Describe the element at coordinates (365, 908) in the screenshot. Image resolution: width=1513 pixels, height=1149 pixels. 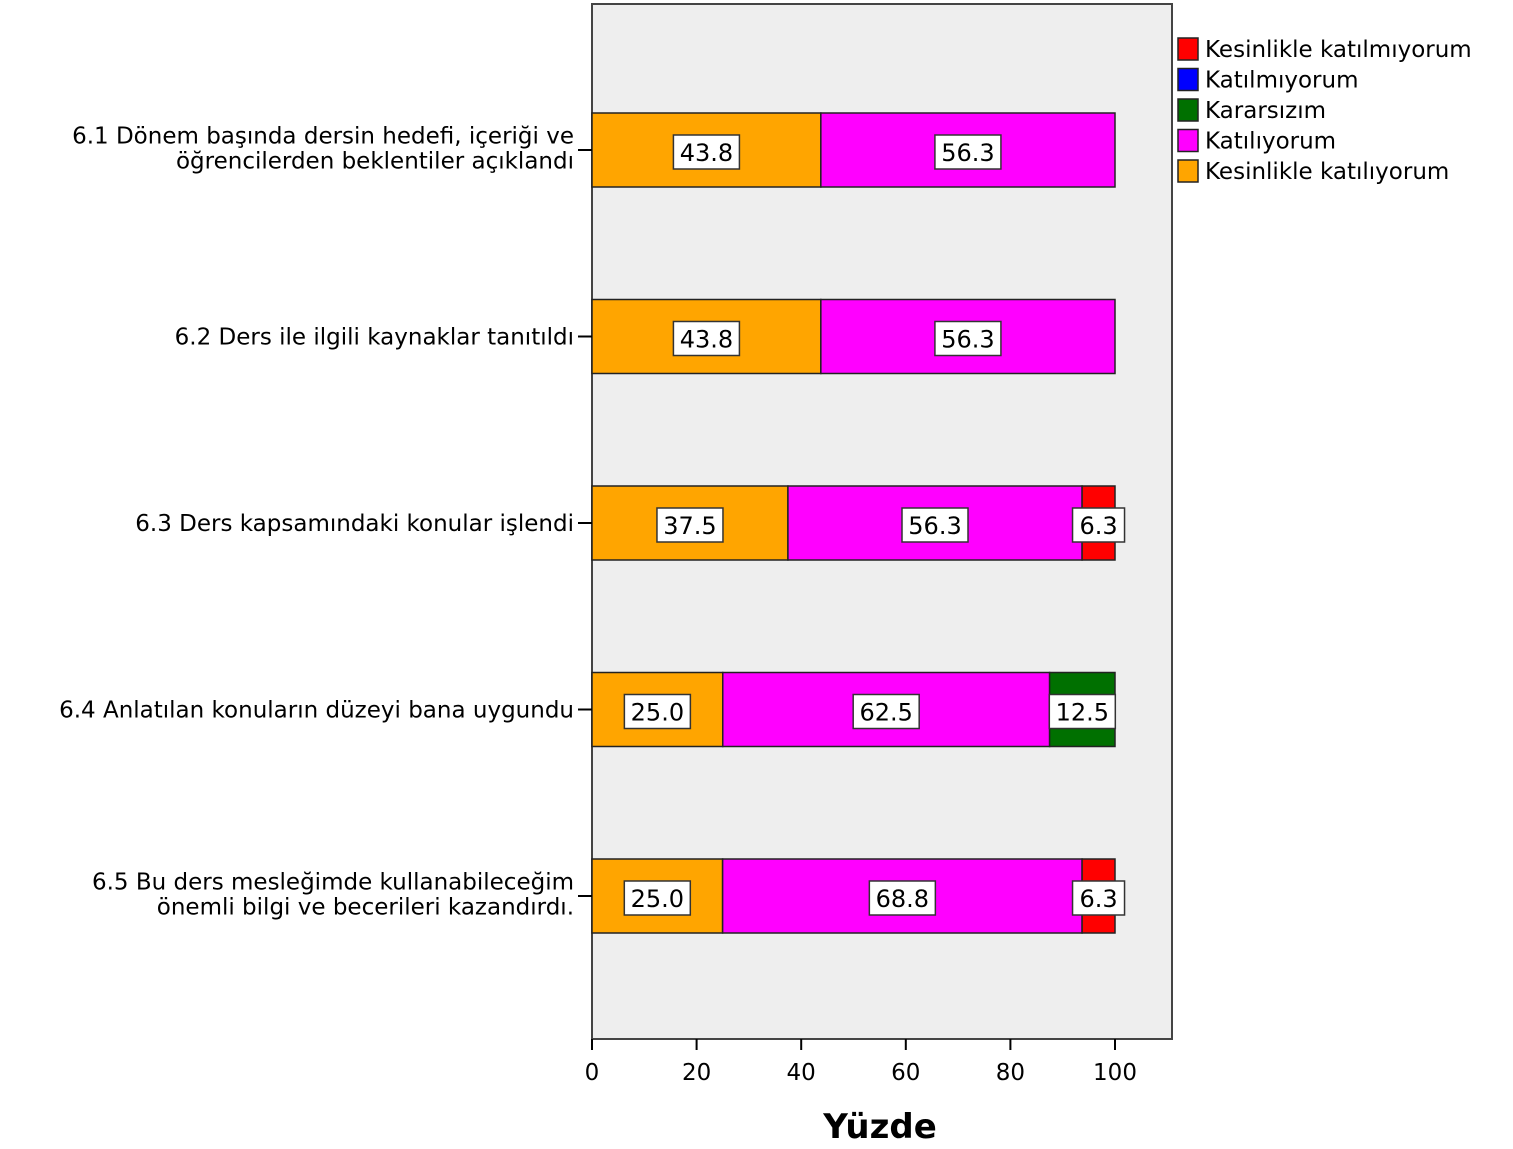
I see `category-label: önemli bilgi ve becerileri kazandırdı.` at that location.